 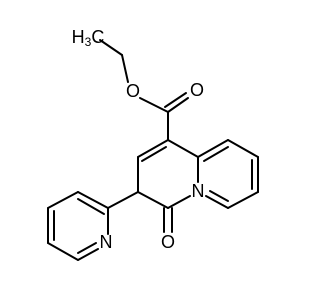 I want to click on methyl-h: H, so click(x=78, y=37).